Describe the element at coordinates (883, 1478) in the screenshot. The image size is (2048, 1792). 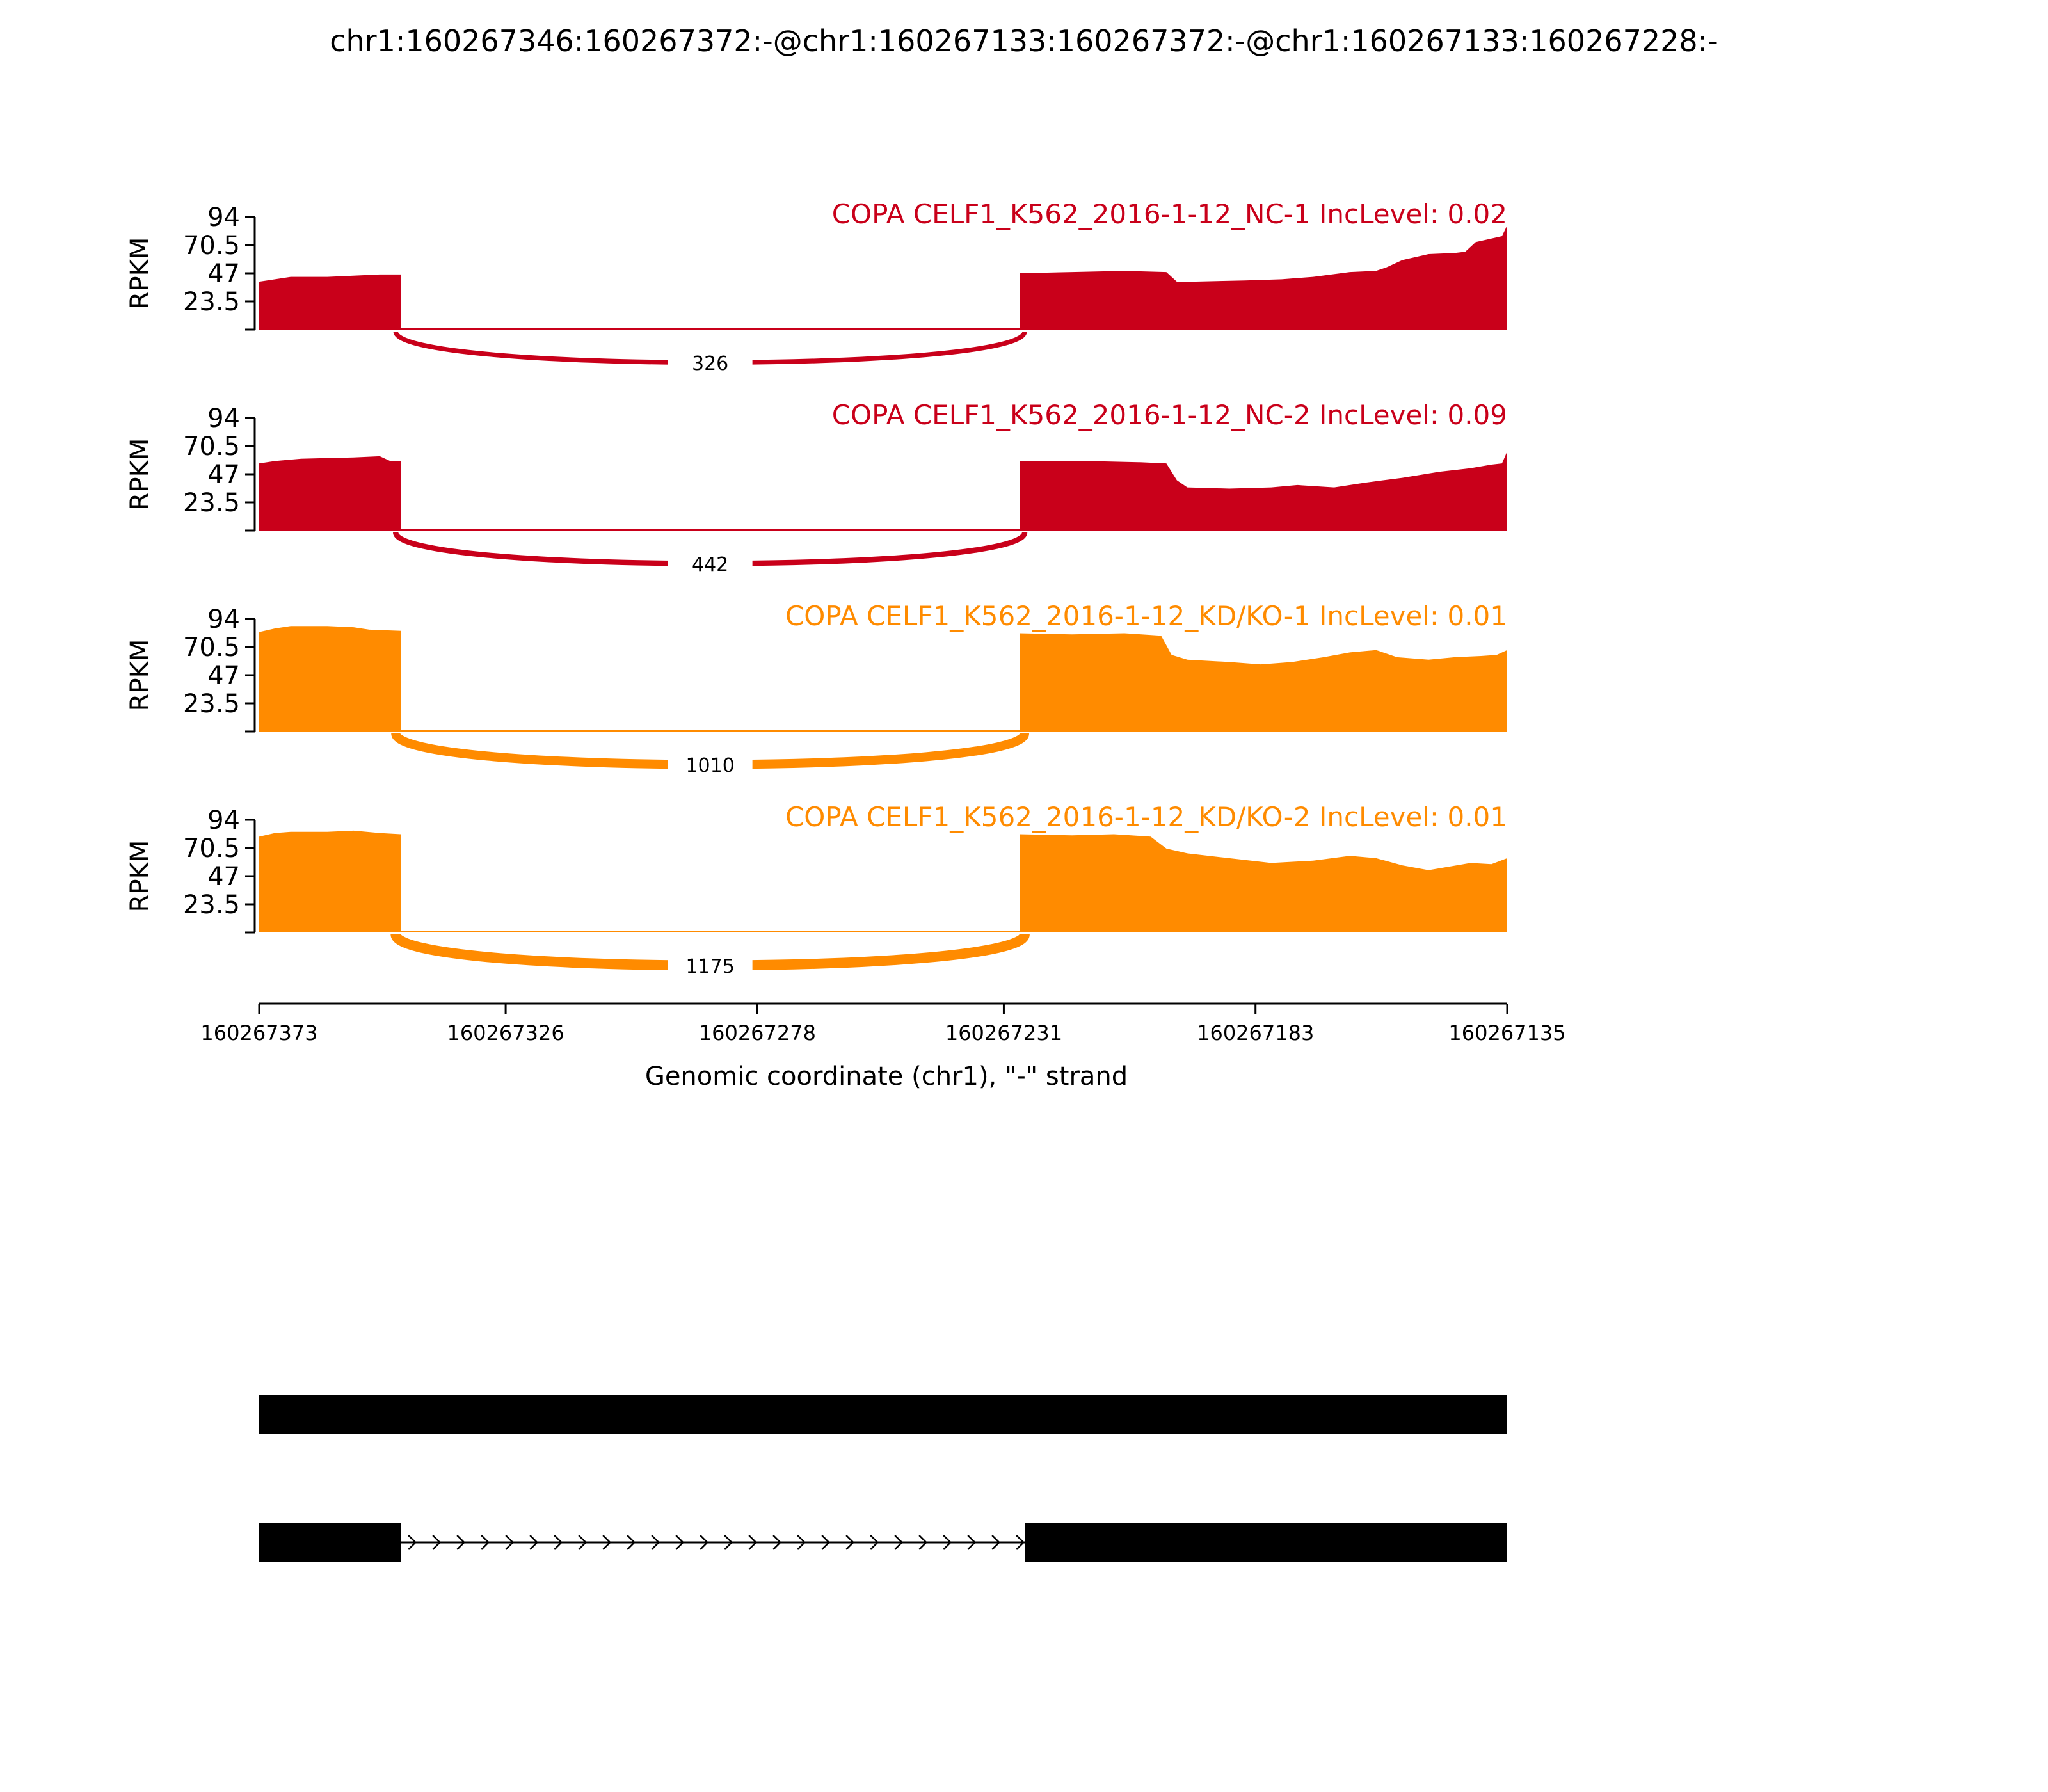
I see `gene-models` at that location.